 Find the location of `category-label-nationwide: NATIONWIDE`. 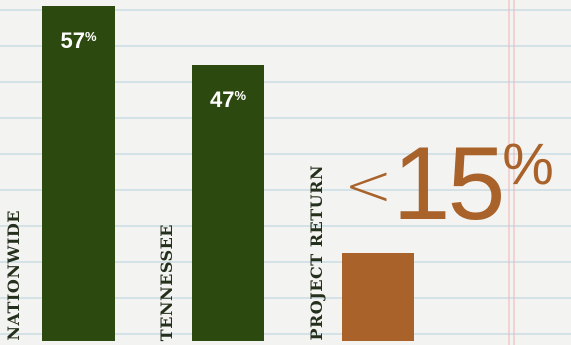

category-label-nationwide: NATIONWIDE is located at coordinates (13, 275).